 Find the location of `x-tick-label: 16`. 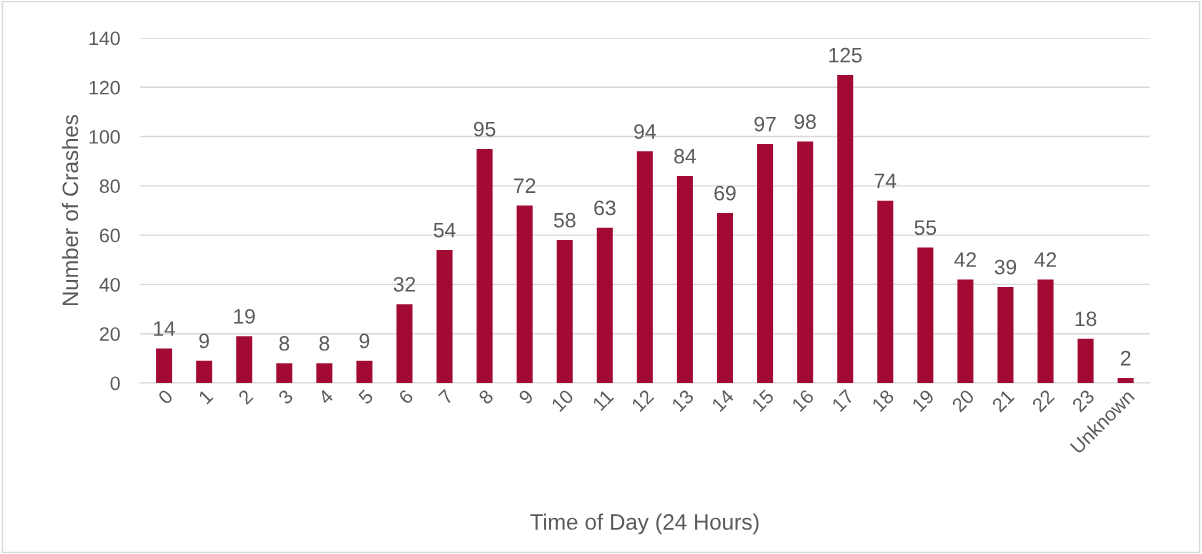

x-tick-label: 16 is located at coordinates (803, 400).